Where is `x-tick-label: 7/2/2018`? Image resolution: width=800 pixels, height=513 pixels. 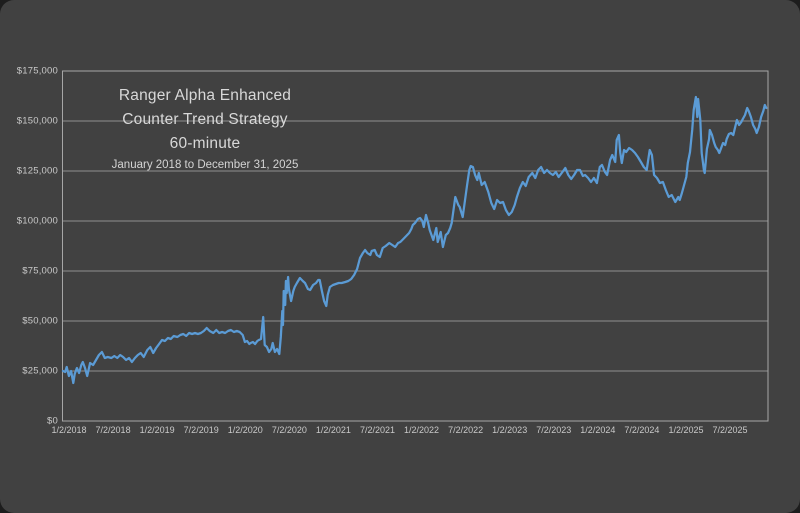 x-tick-label: 7/2/2018 is located at coordinates (113, 430).